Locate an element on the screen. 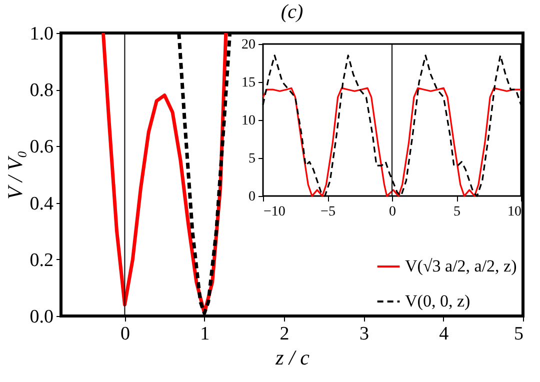  legend-label: V(0, 0, z) is located at coordinates (437, 301).